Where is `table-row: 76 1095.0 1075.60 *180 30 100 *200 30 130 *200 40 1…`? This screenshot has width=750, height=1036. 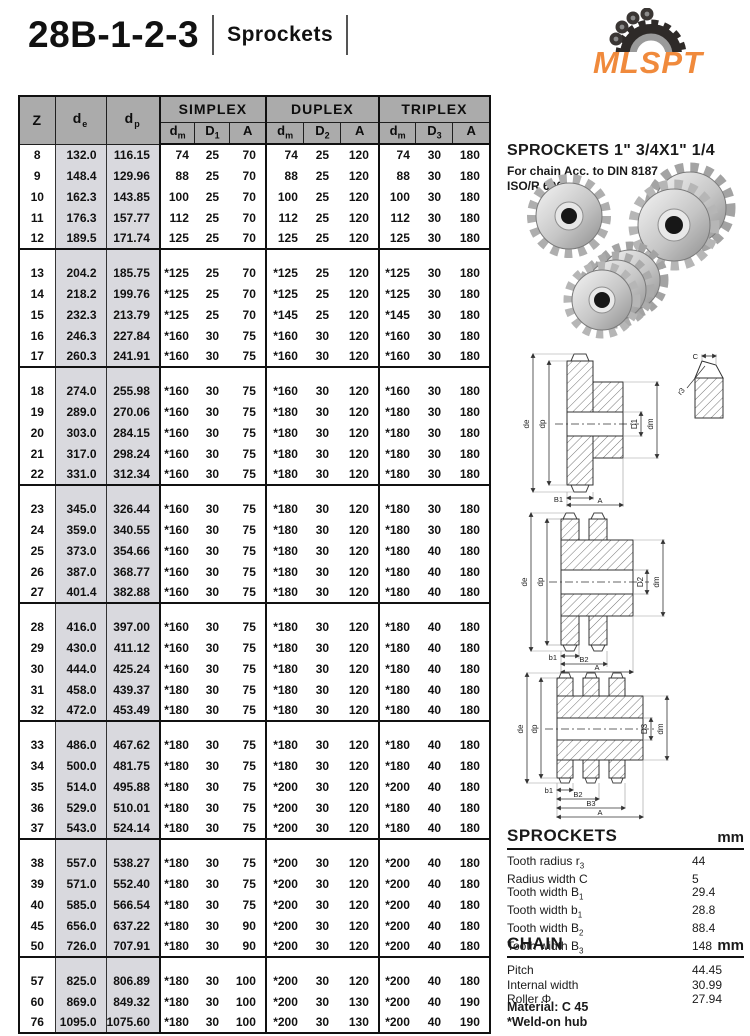 table-row: 76 1095.0 1075.60 *180 30 100 *200 30 130 *200 40 1… is located at coordinates (254, 1023).